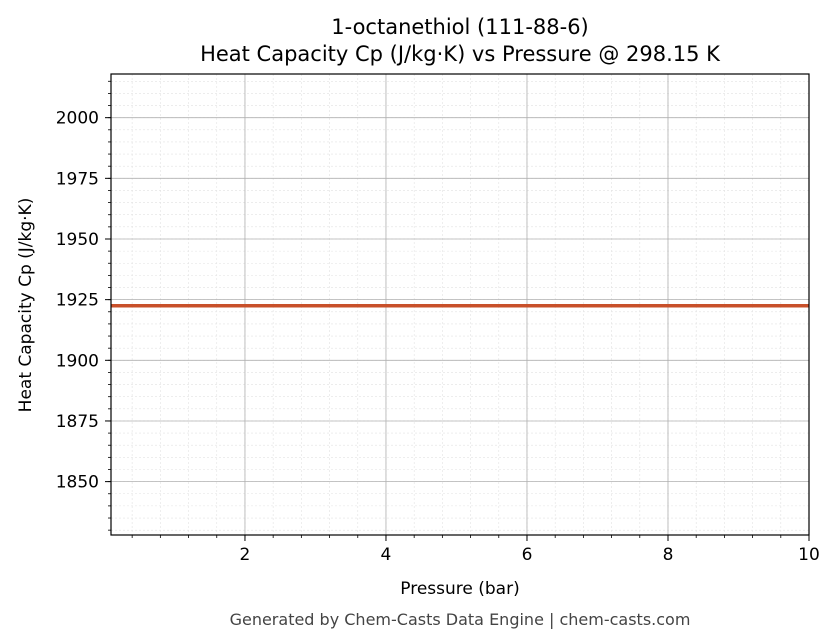 The height and width of the screenshot is (644, 836). Describe the element at coordinates (386, 555) in the screenshot. I see `x-tick-label: 4` at that location.